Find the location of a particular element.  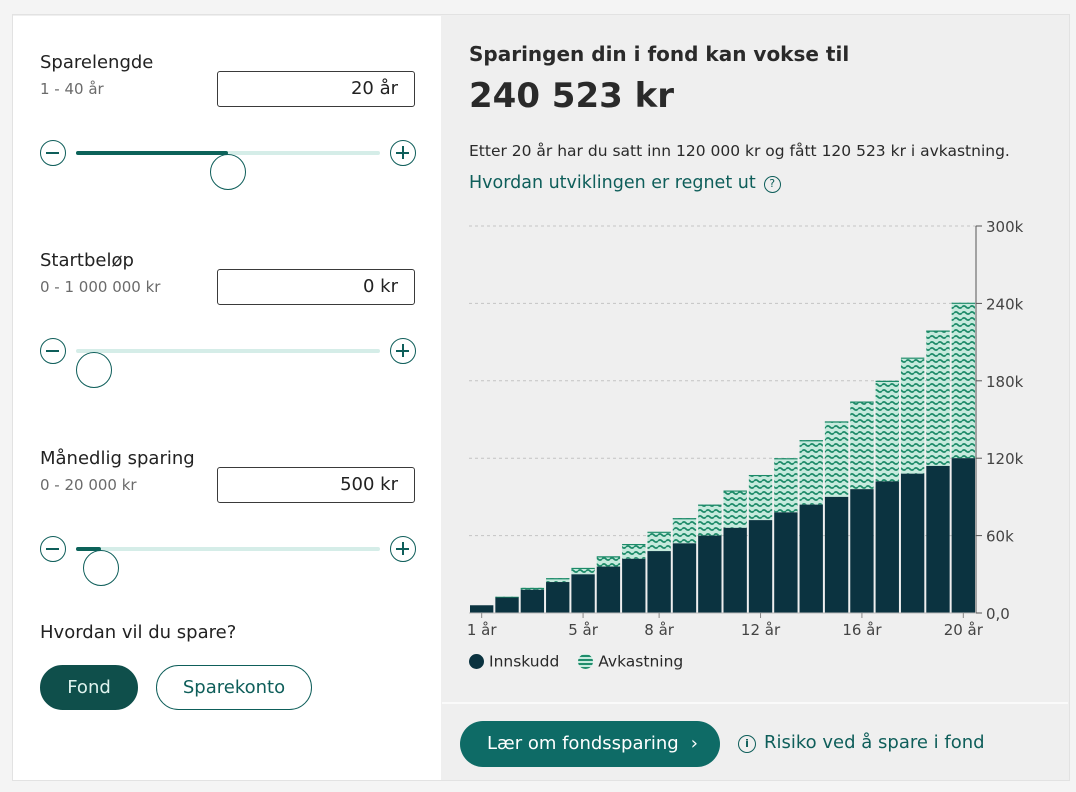

chevron-right-icon: › is located at coordinates (694, 743).